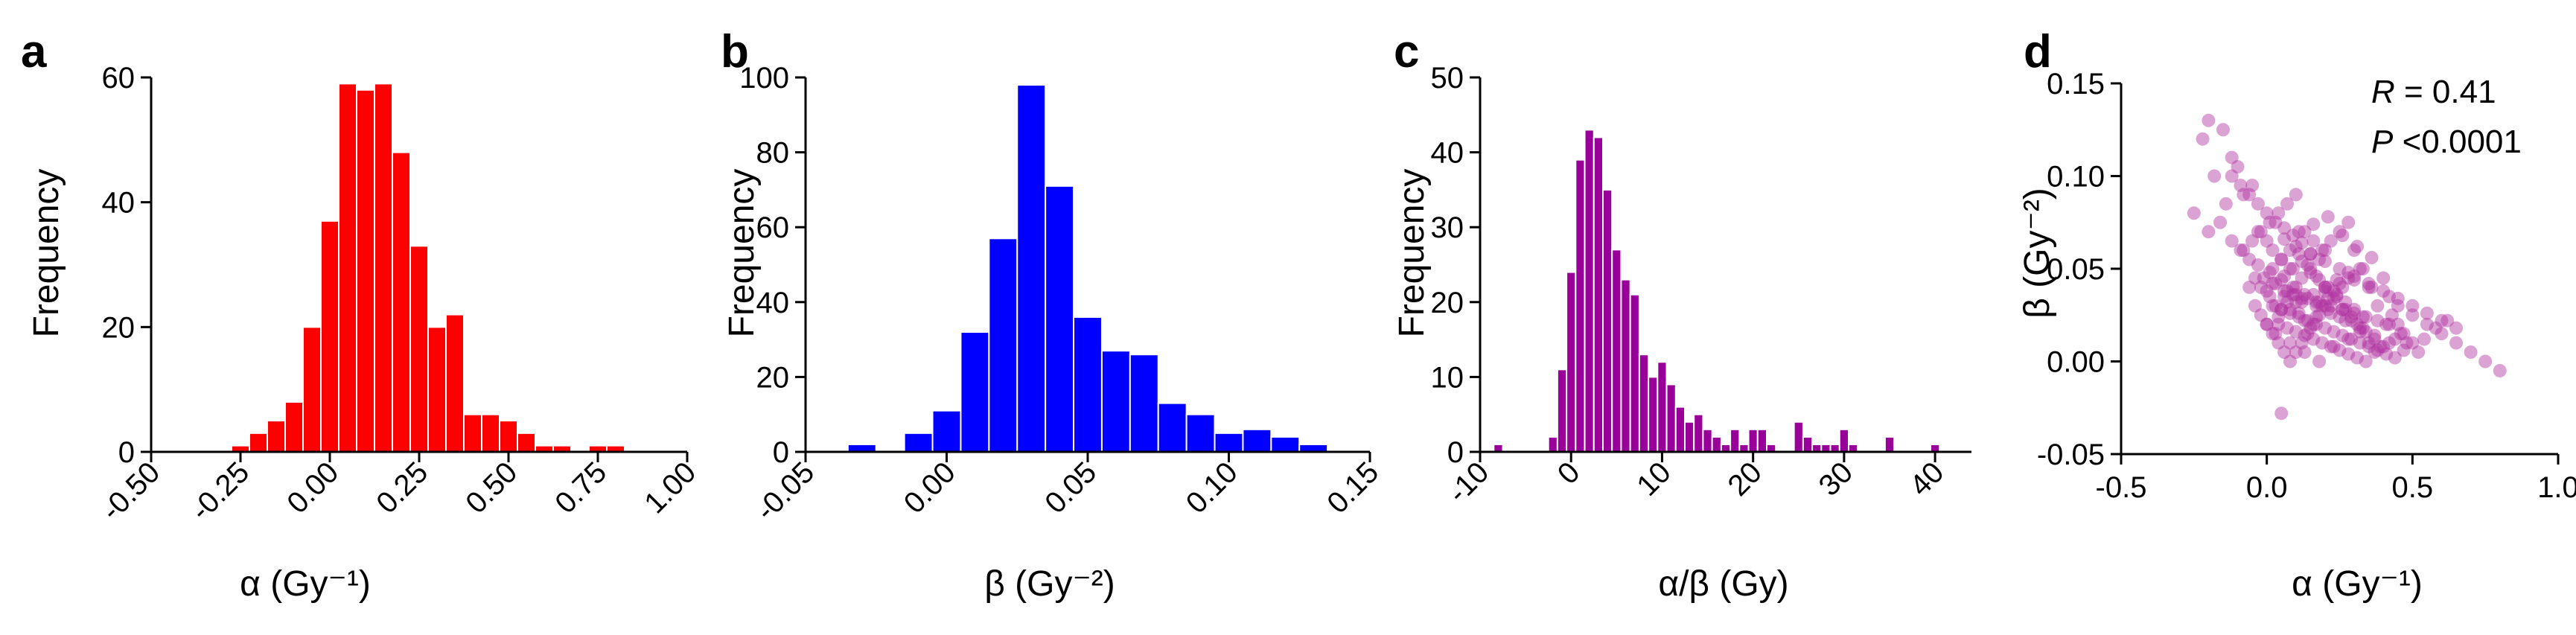 This screenshot has height=635, width=2576. I want to click on panel-d-axes: -0.05 0.00 0.05 0.10 0.15 -0.5 0.0 0.5 1.0, so click(2306, 286).